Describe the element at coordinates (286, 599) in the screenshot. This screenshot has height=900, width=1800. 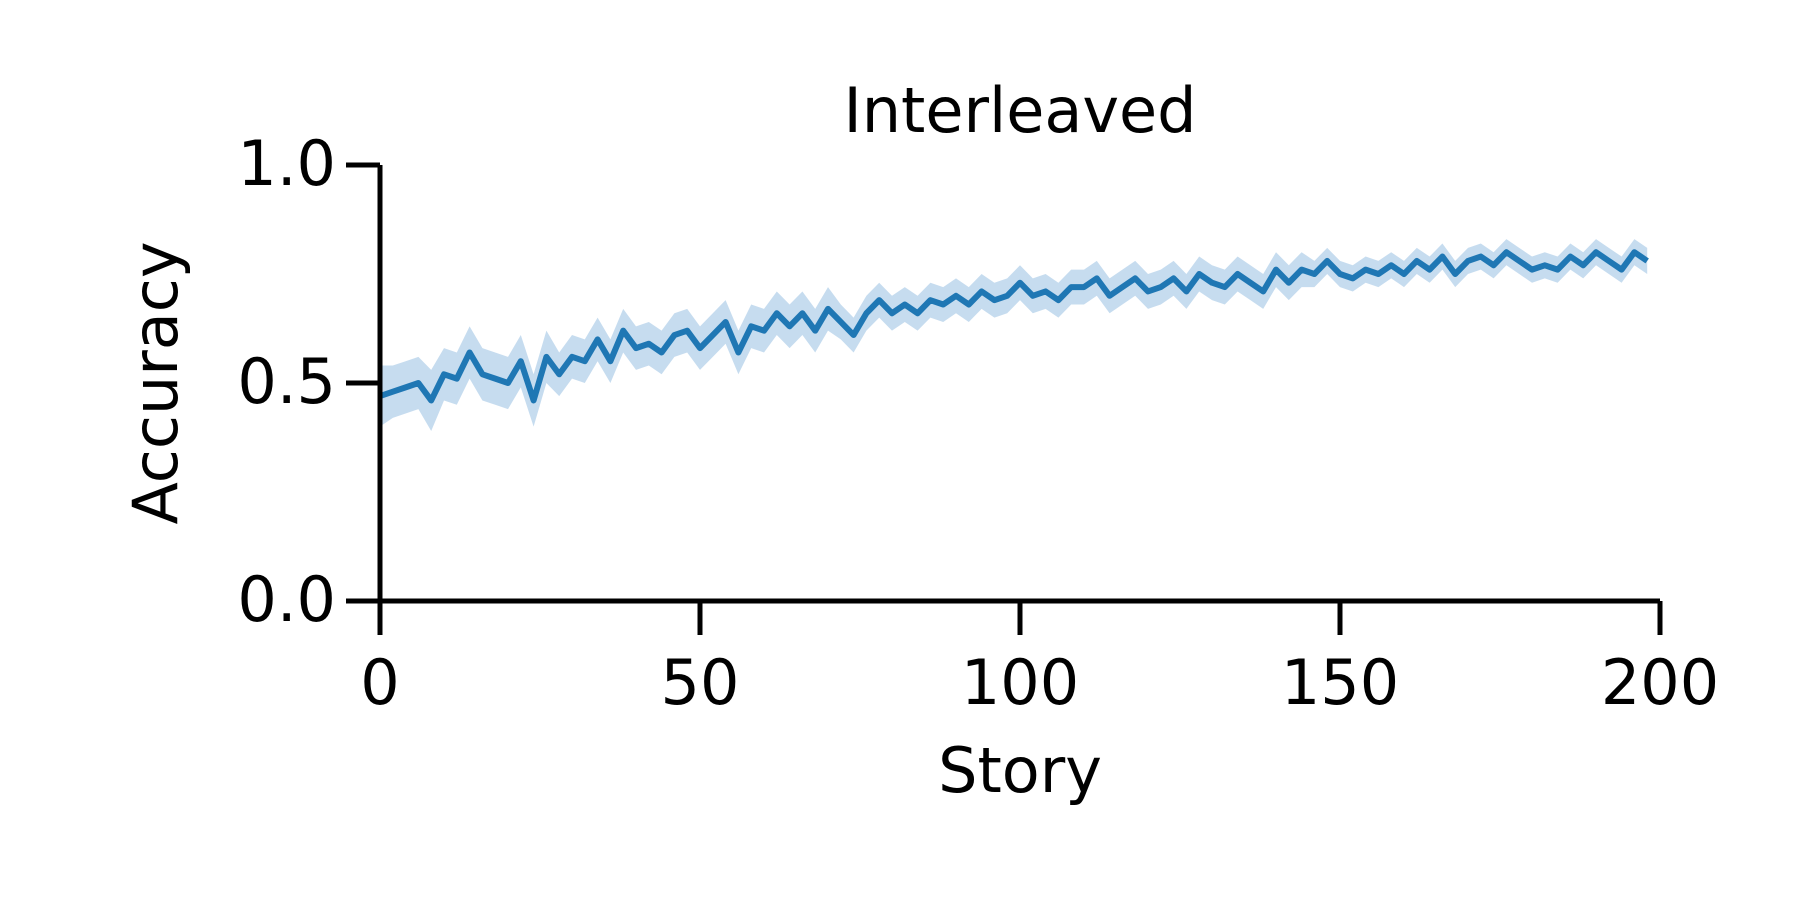
I see `y-tick-label: 0.0` at that location.